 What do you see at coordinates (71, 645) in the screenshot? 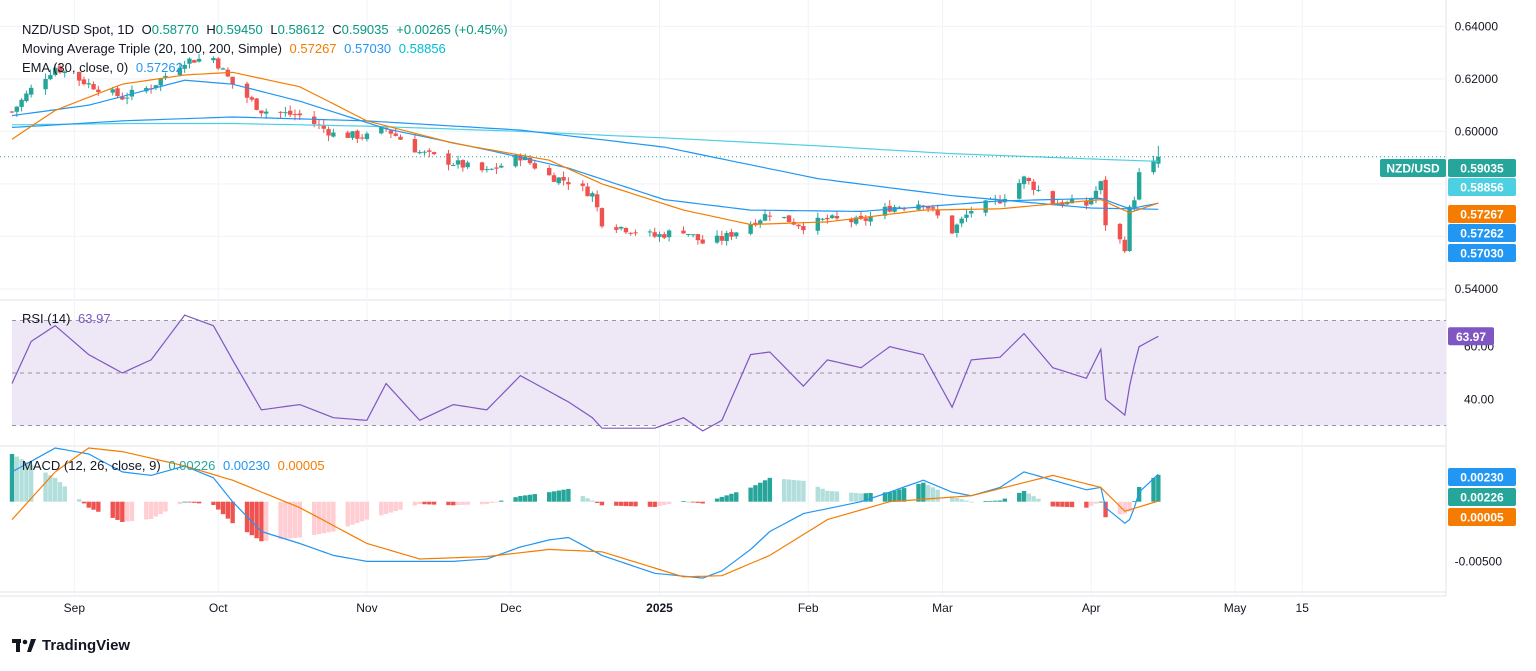
I see `tradingview-brand: TradingView` at bounding box center [71, 645].